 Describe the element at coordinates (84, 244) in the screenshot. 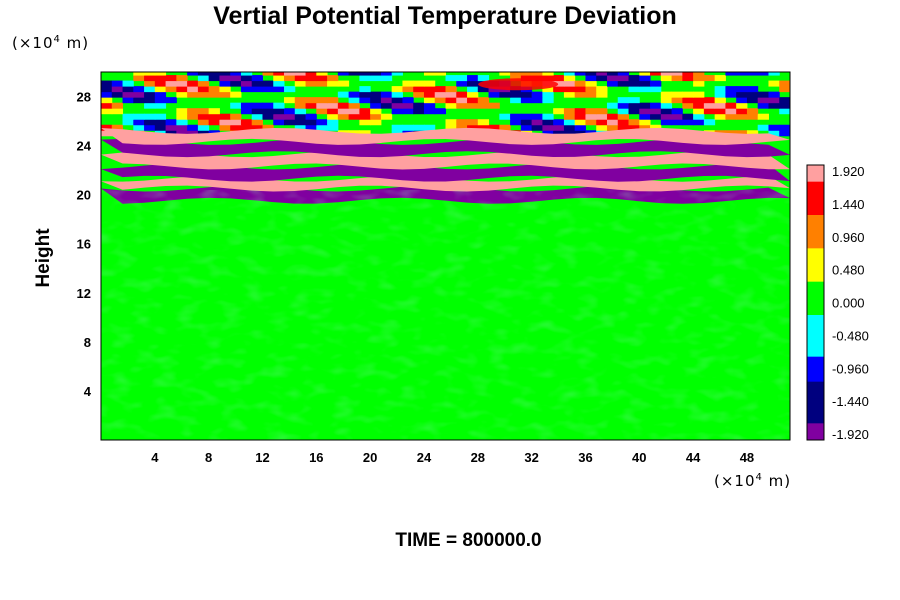

I see `y-tick-label: 16` at that location.